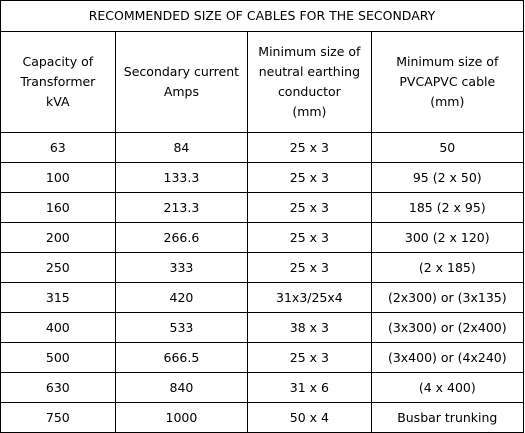  What do you see at coordinates (58, 207) in the screenshot?
I see `capacity-cell: 160` at bounding box center [58, 207].